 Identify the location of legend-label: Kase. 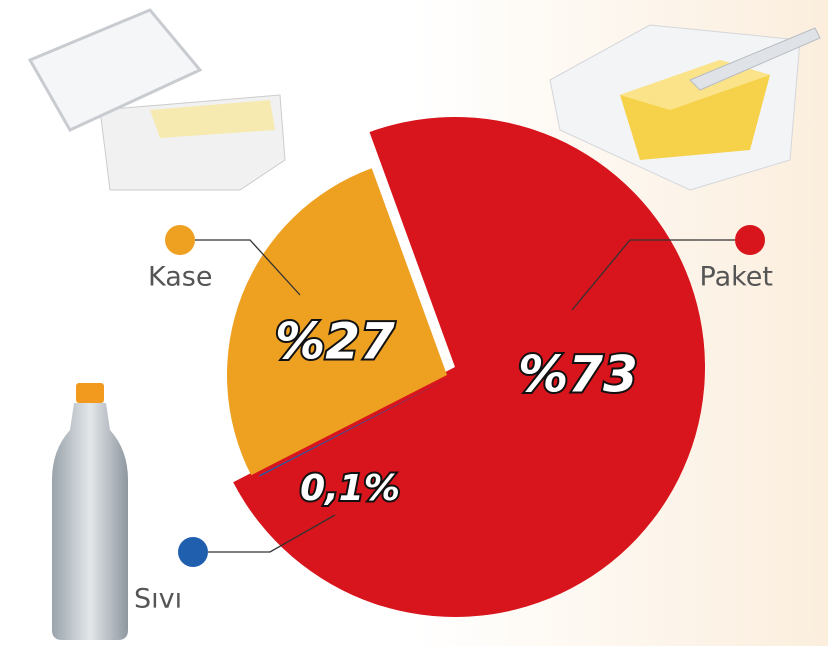
(180, 277).